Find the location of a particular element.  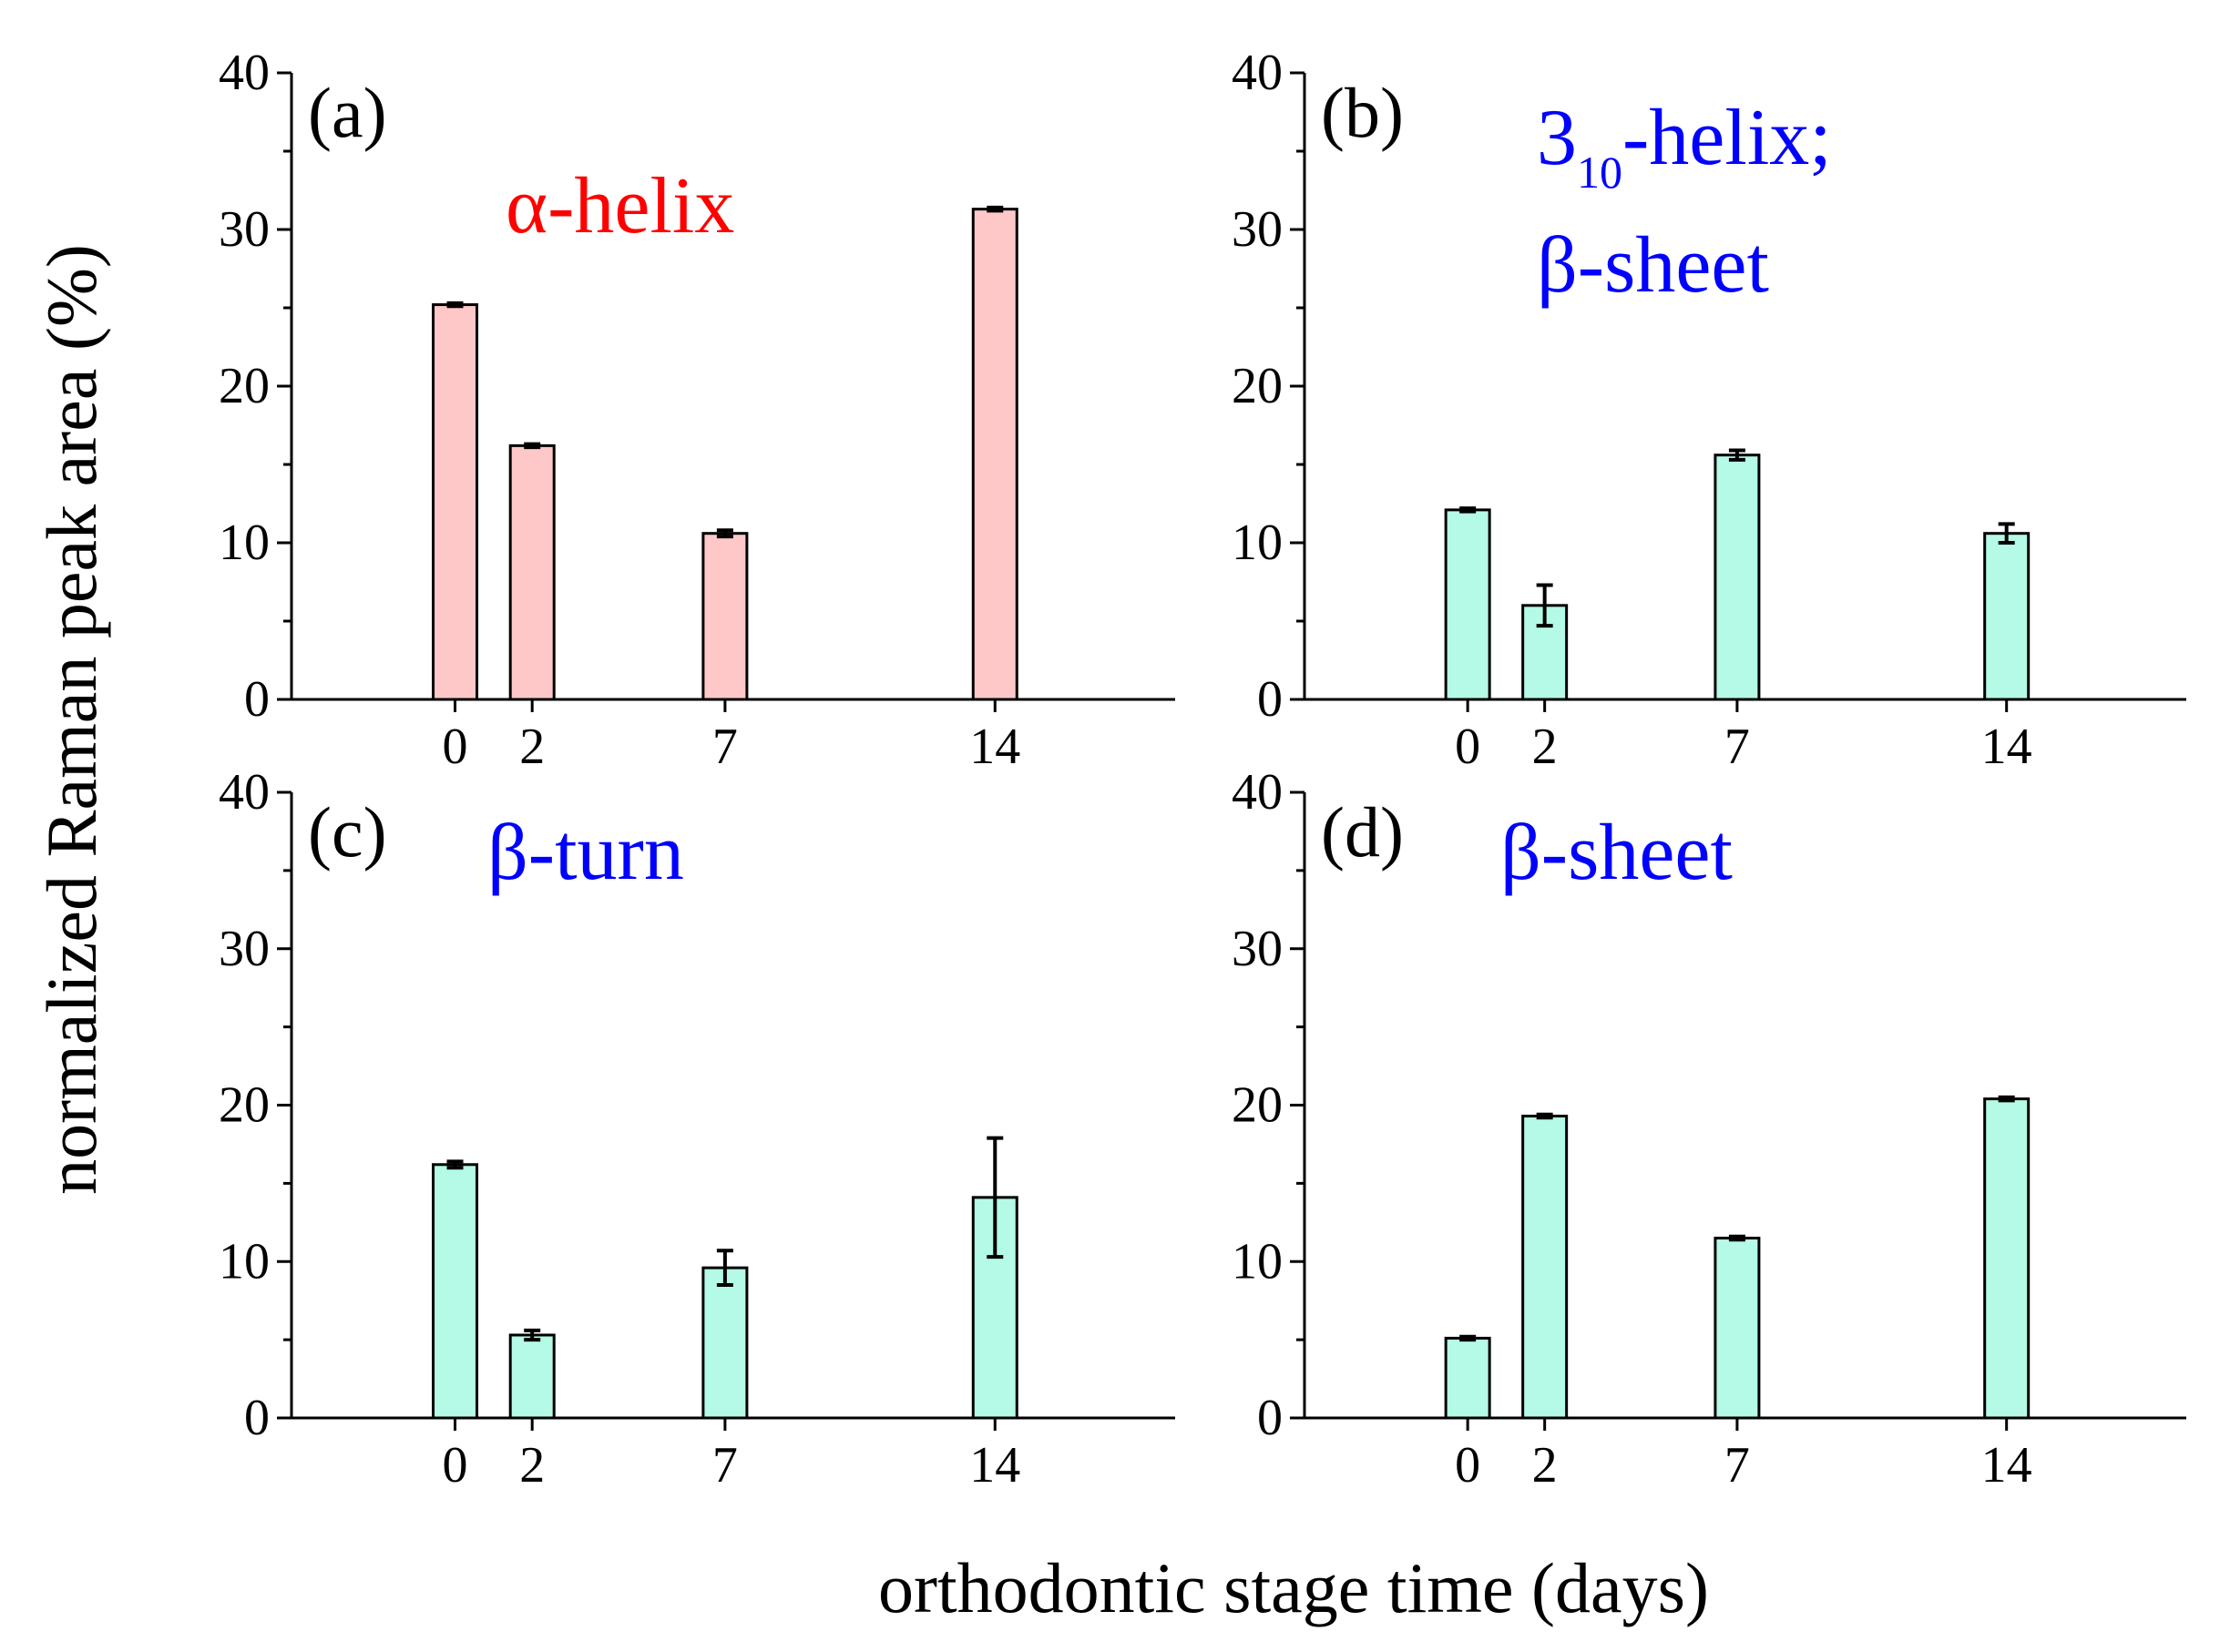

structure-annotation-line1: 310-helix; is located at coordinates (1684, 146).